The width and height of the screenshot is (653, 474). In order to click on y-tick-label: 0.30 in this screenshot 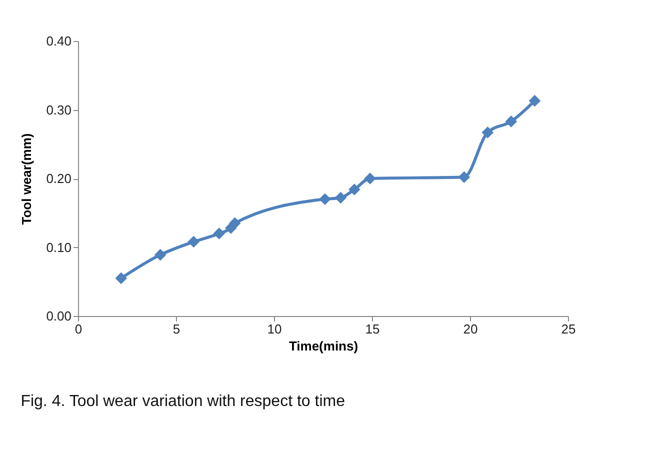, I will do `click(59, 110)`.